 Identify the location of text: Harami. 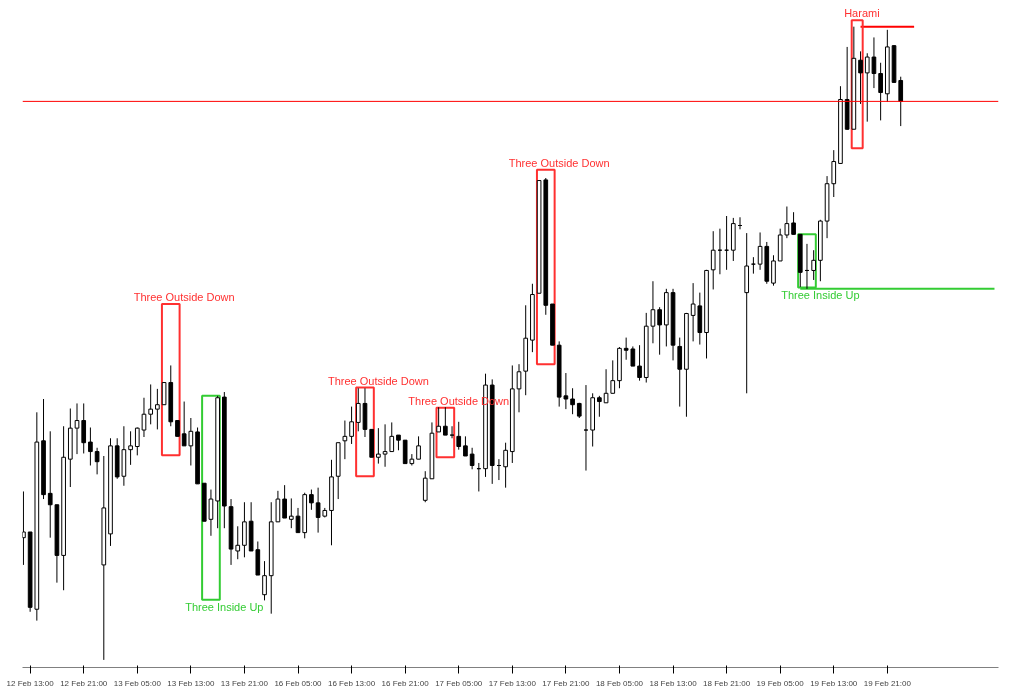
(862, 13).